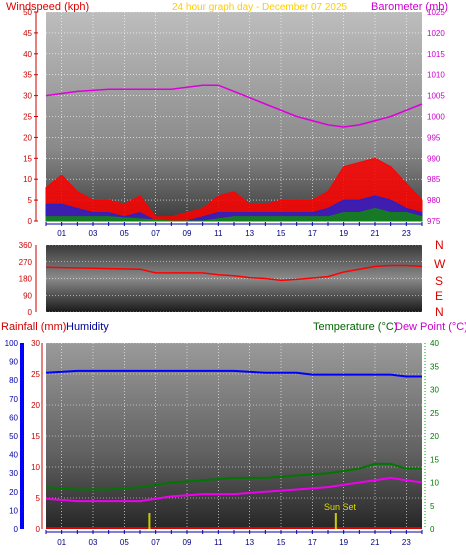 The height and width of the screenshot is (555, 466). Describe the element at coordinates (434, 158) in the screenshot. I see `baro-tick-label: 990` at that location.